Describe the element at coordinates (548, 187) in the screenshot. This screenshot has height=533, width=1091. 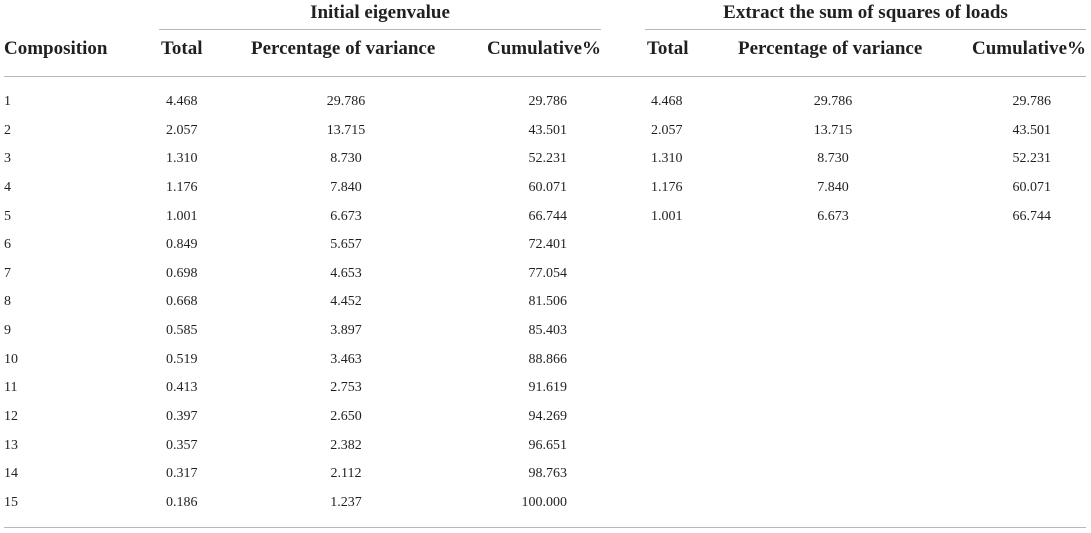
I see `cumulative-cell: 60.071` at that location.